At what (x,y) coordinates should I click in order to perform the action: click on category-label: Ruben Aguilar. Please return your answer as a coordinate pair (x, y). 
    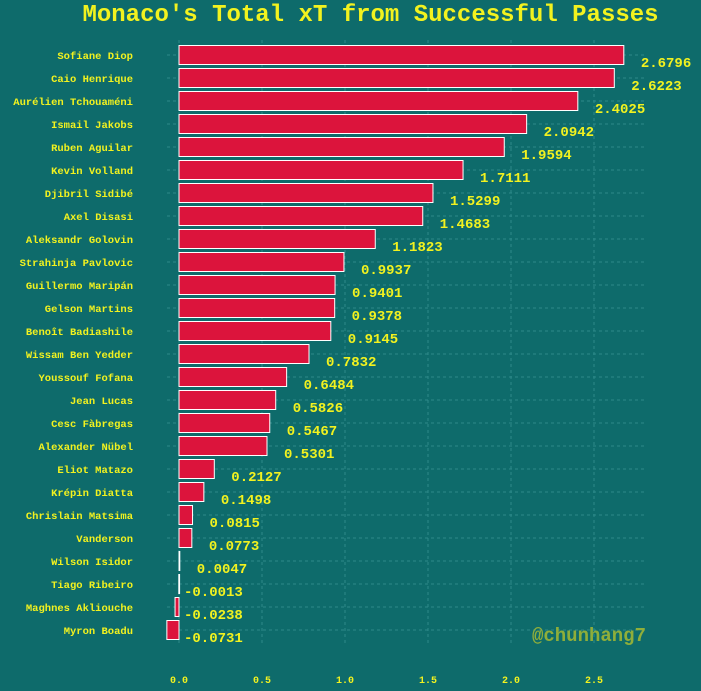
    Looking at the image, I should click on (92, 149).